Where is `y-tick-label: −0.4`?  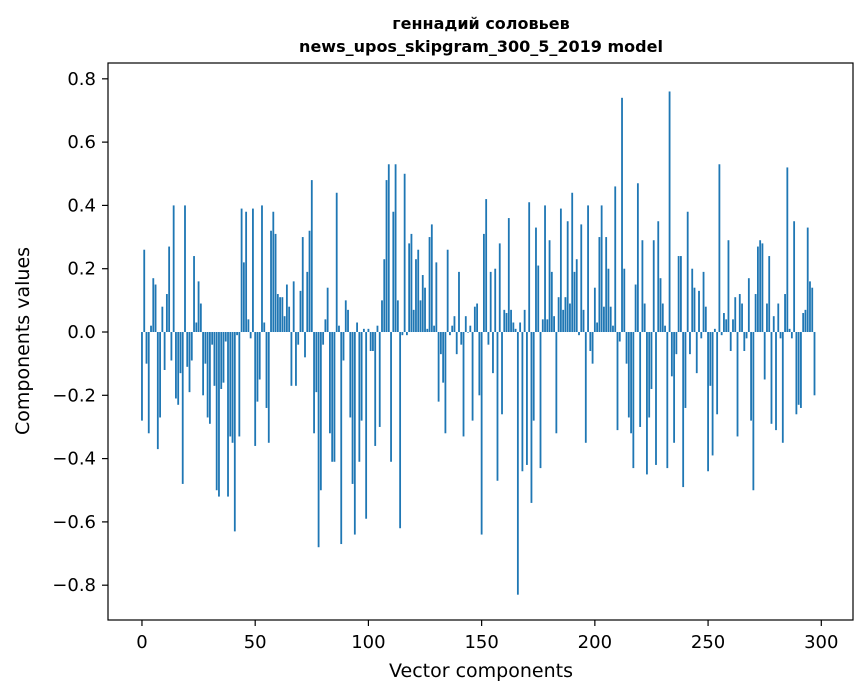
y-tick-label: −0.4 is located at coordinates (74, 459).